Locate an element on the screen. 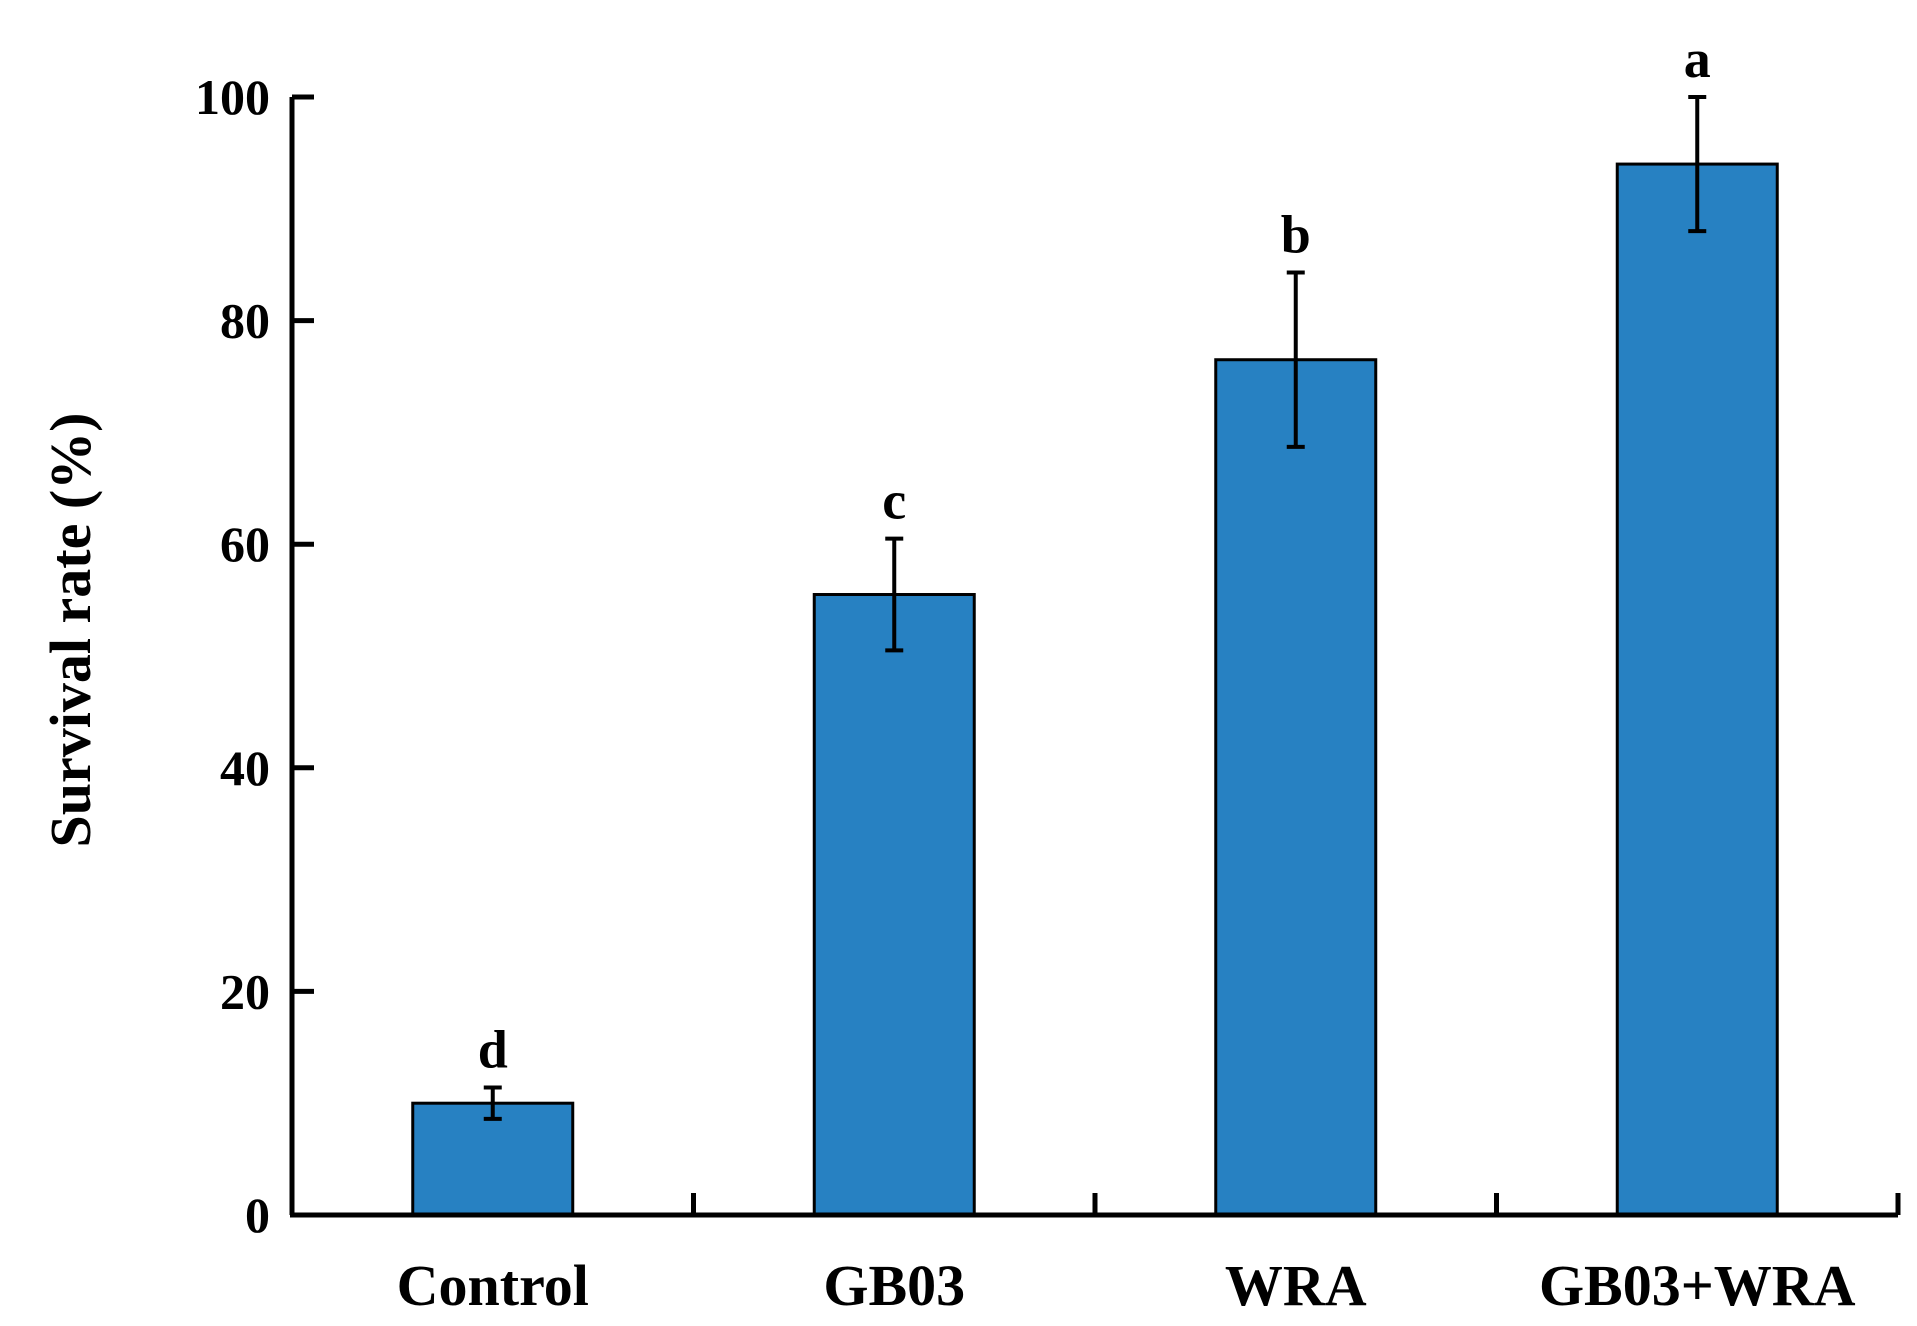  y-tick-label: 80 is located at coordinates (245, 321).